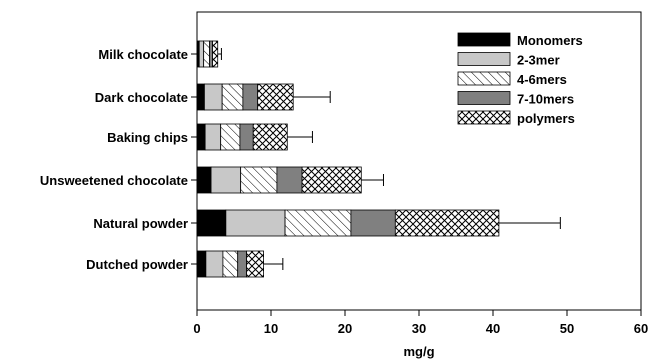 The width and height of the screenshot is (652, 362). Describe the element at coordinates (345, 328) in the screenshot. I see `x-tick-label: 20` at that location.